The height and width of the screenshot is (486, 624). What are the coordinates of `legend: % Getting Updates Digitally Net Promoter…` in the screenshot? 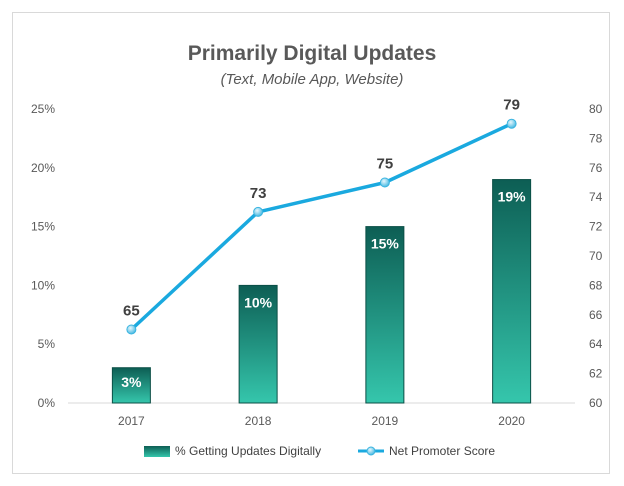 It's located at (319, 451).